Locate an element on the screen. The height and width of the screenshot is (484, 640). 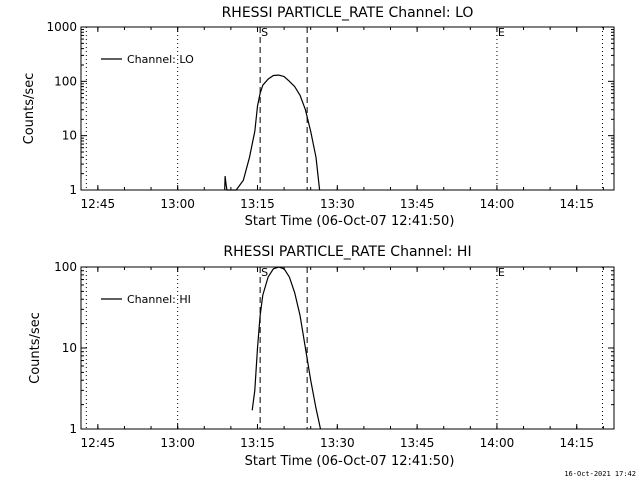
y-tick-label: 1000 is located at coordinates (61, 27).